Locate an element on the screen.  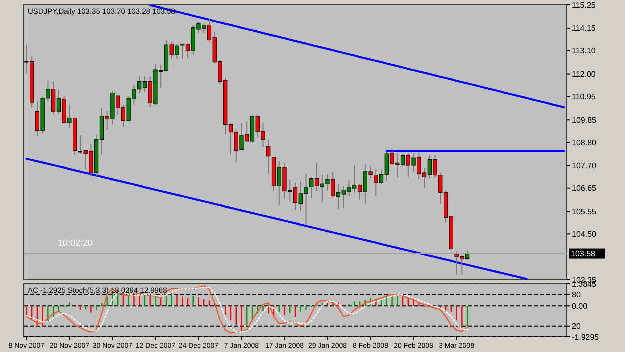
ref-line-label: 103.58 is located at coordinates (583, 254).